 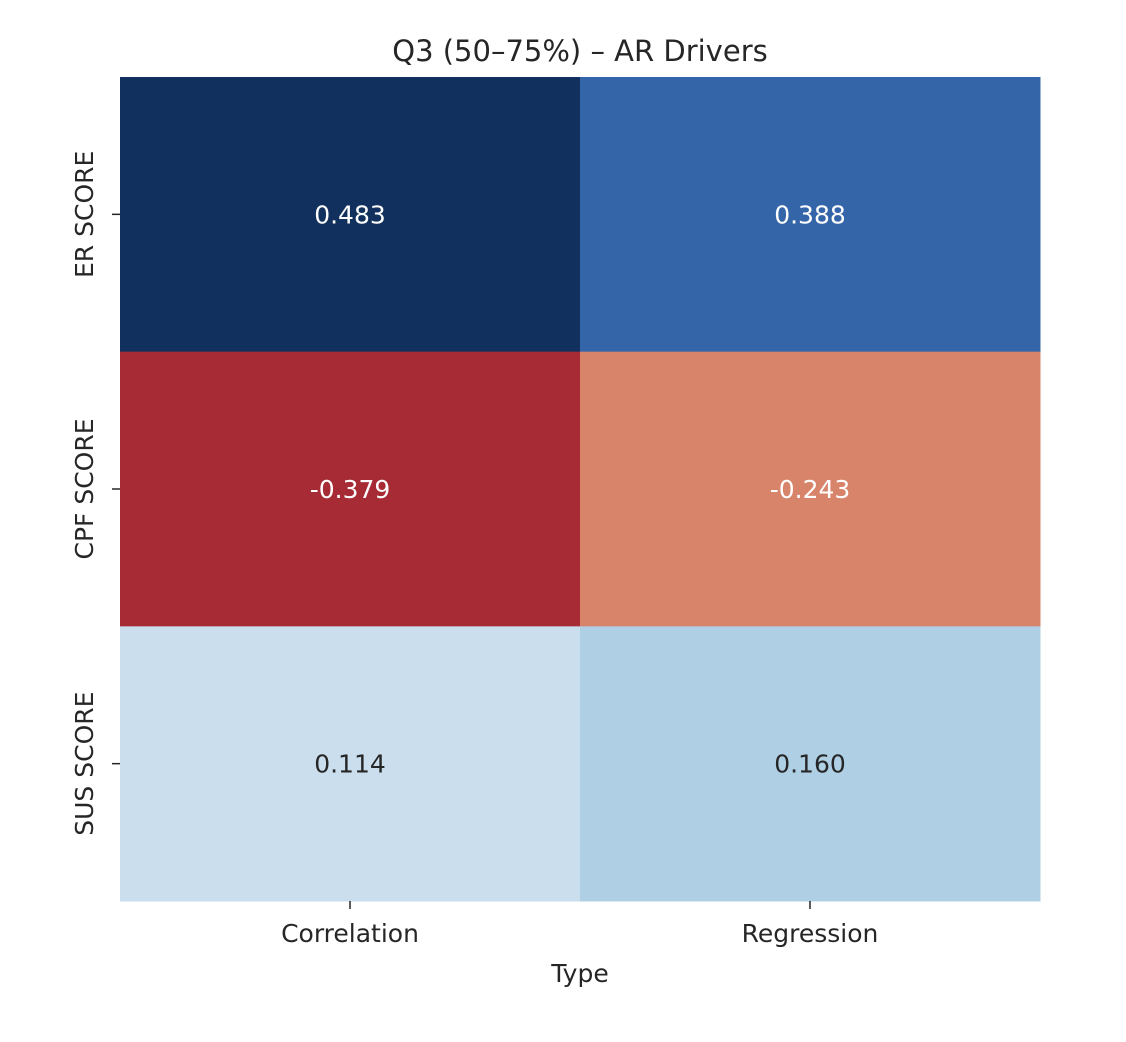 I want to click on cell-value-label: -0.379, so click(x=350, y=489).